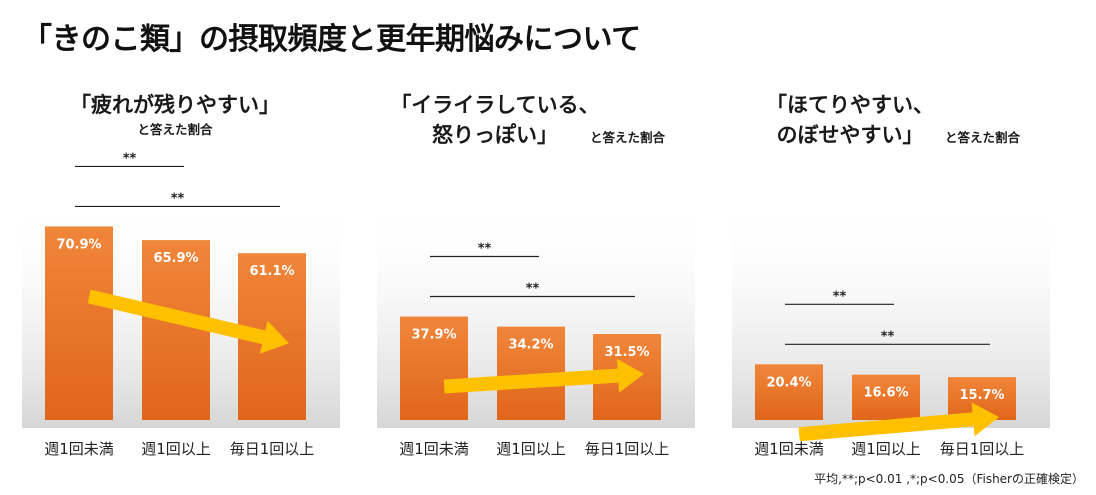  Describe the element at coordinates (271, 271) in the screenshot. I see `bar-value-label: 61.1%` at that location.